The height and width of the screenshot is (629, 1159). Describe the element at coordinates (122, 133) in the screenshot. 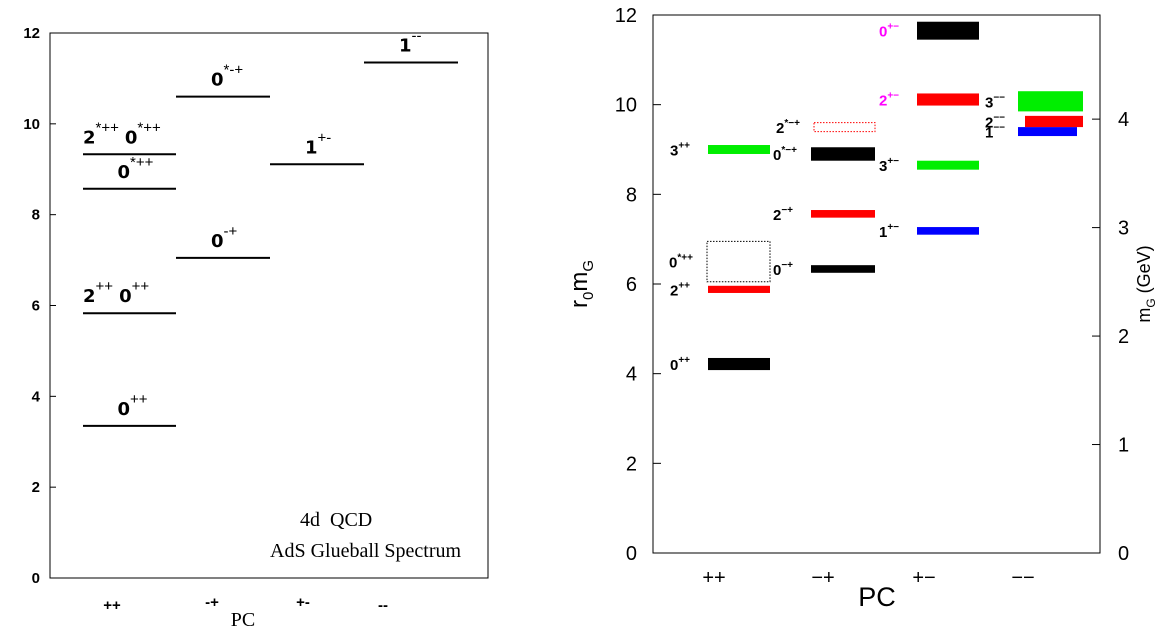

I see `left-level-label: 2*++ 0*++` at that location.